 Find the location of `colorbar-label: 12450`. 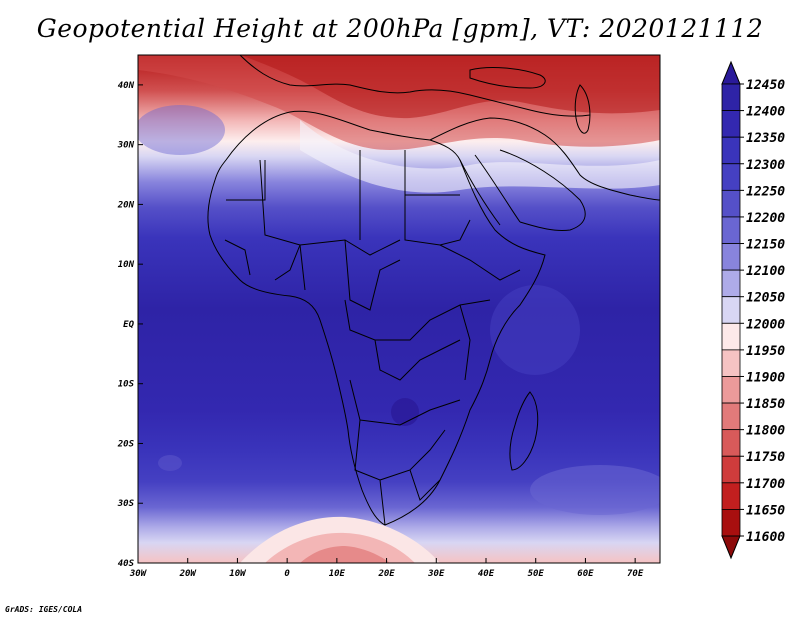

colorbar-label: 12450 is located at coordinates (765, 85).